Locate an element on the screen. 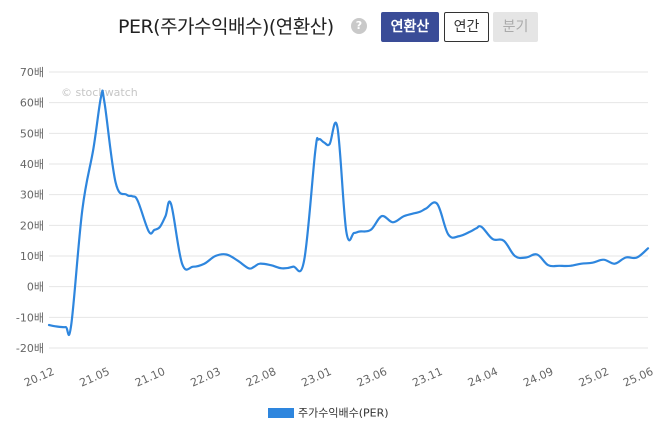 The width and height of the screenshot is (662, 429). watermark: © stockwatch is located at coordinates (99, 92).